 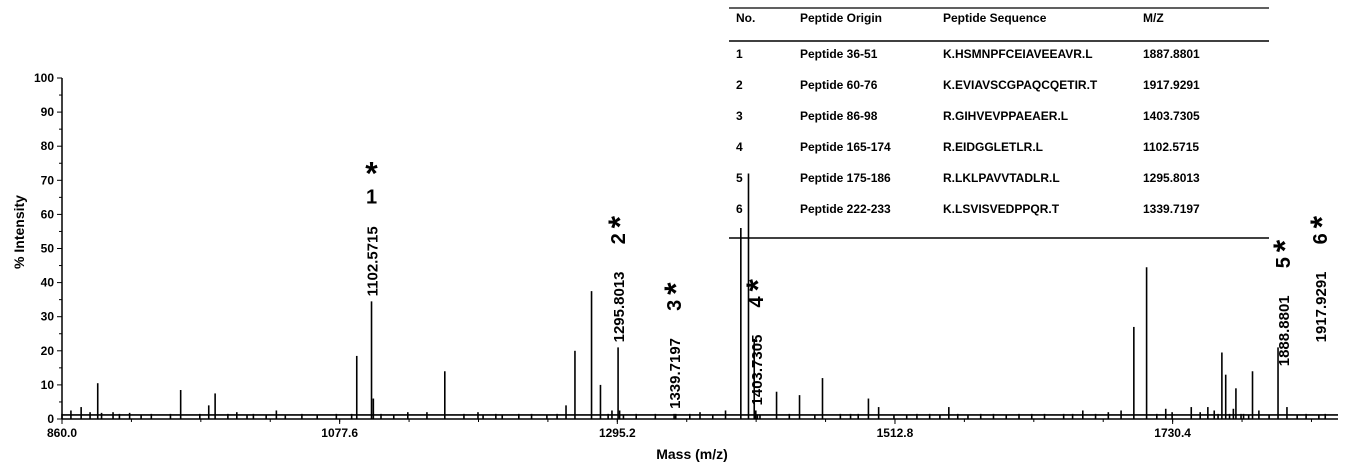 What do you see at coordinates (675, 373) in the screenshot?
I see `peak-mass-label: 1339.7197` at bounding box center [675, 373].